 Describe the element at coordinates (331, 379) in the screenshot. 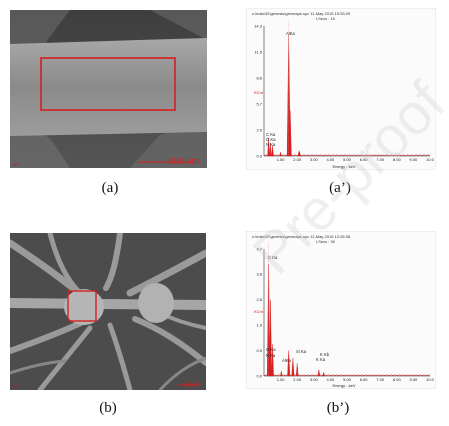

I see `spectrum-b-prime-x-tick: 4.00` at that location.